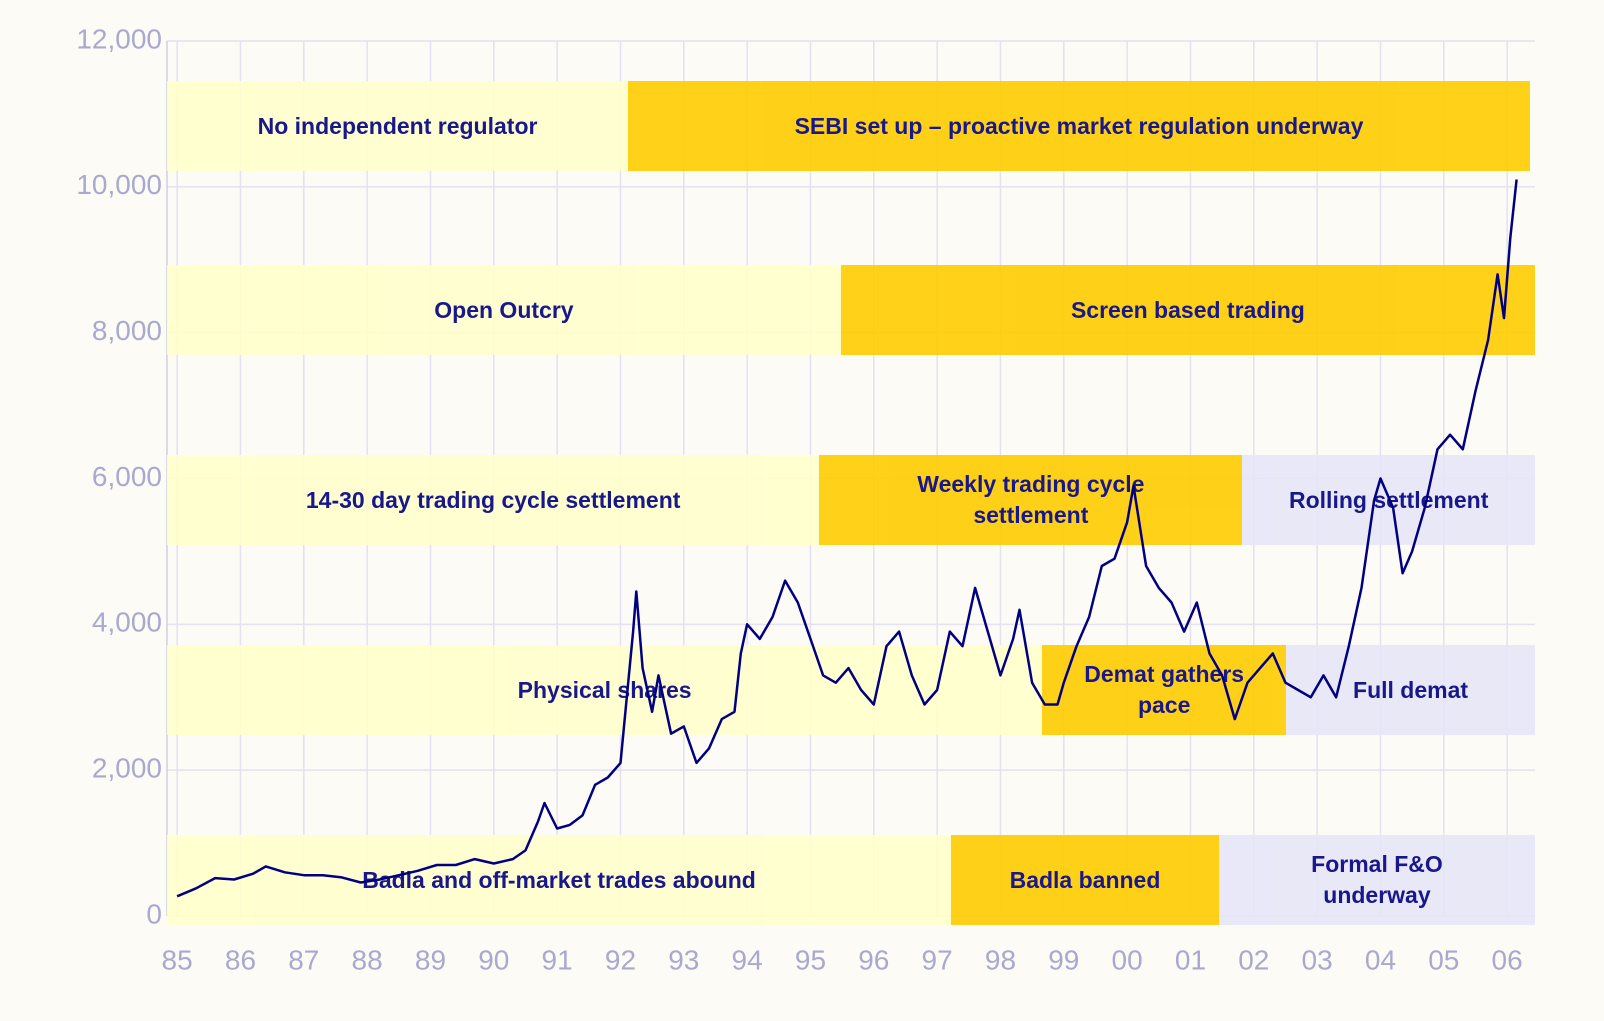 The height and width of the screenshot is (1021, 1604). I want to click on x-tick-label: 01, so click(1190, 959).